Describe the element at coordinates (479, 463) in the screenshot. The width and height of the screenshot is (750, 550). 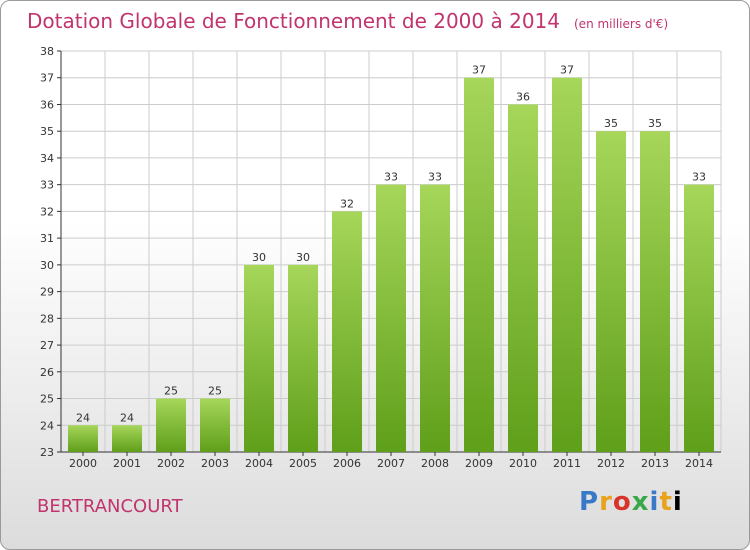
I see `x-tick-label: 2009` at that location.